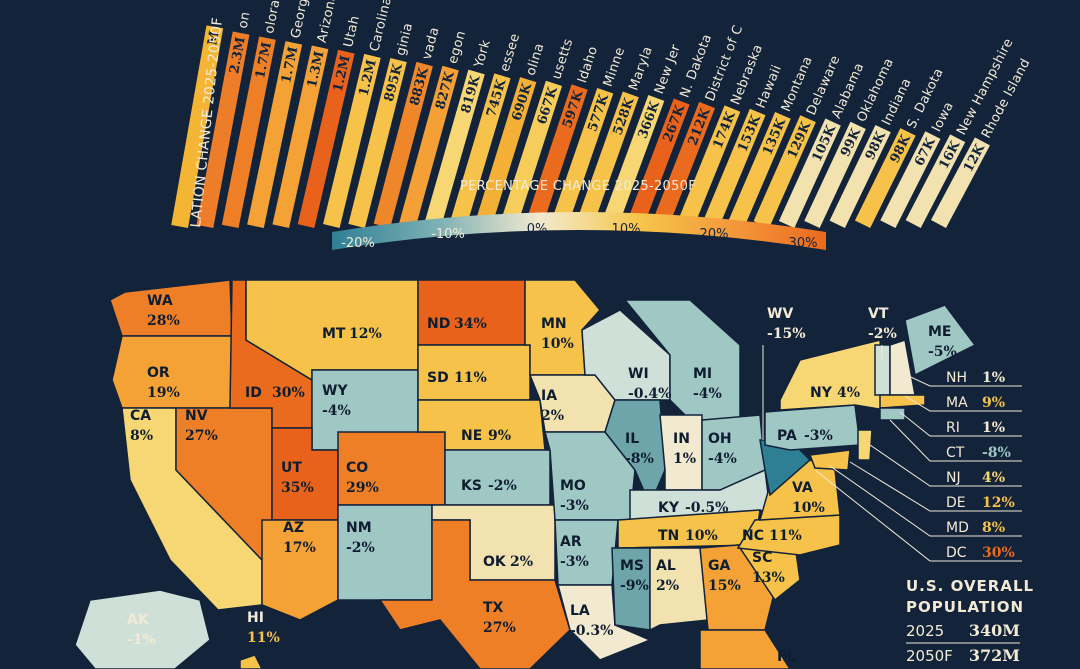 The image size is (1080, 669). What do you see at coordinates (328, 22) in the screenshot?
I see `bar-state-label: Arizona` at bounding box center [328, 22].